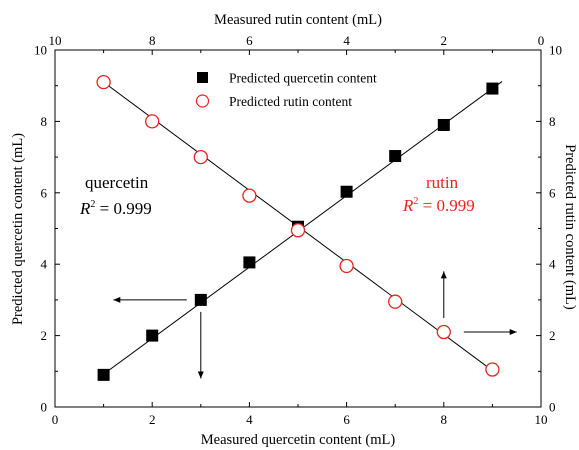  What do you see at coordinates (346, 419) in the screenshot?
I see `x-tick-label-bottom: 6` at bounding box center [346, 419].